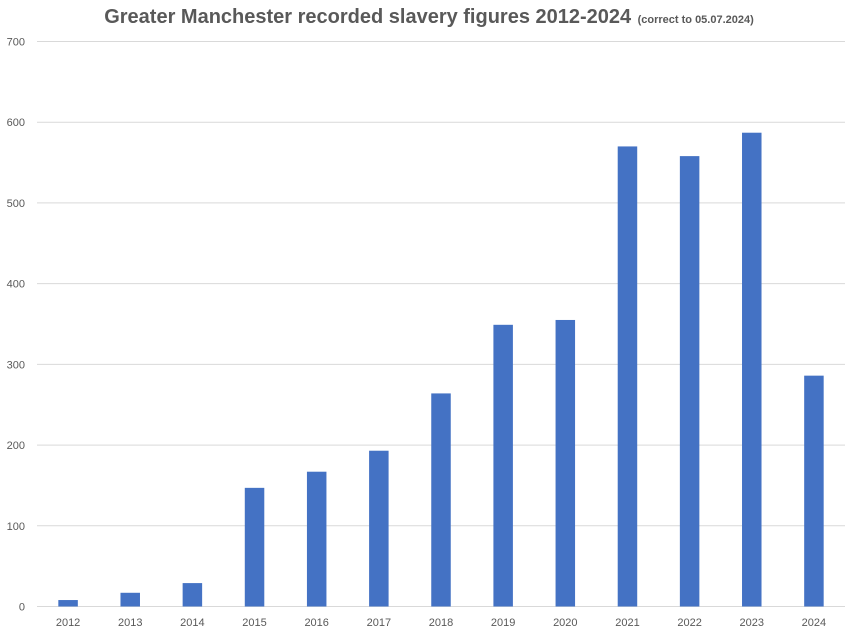  Describe the element at coordinates (627, 623) in the screenshot. I see `x-tick-label: 2021` at that location.